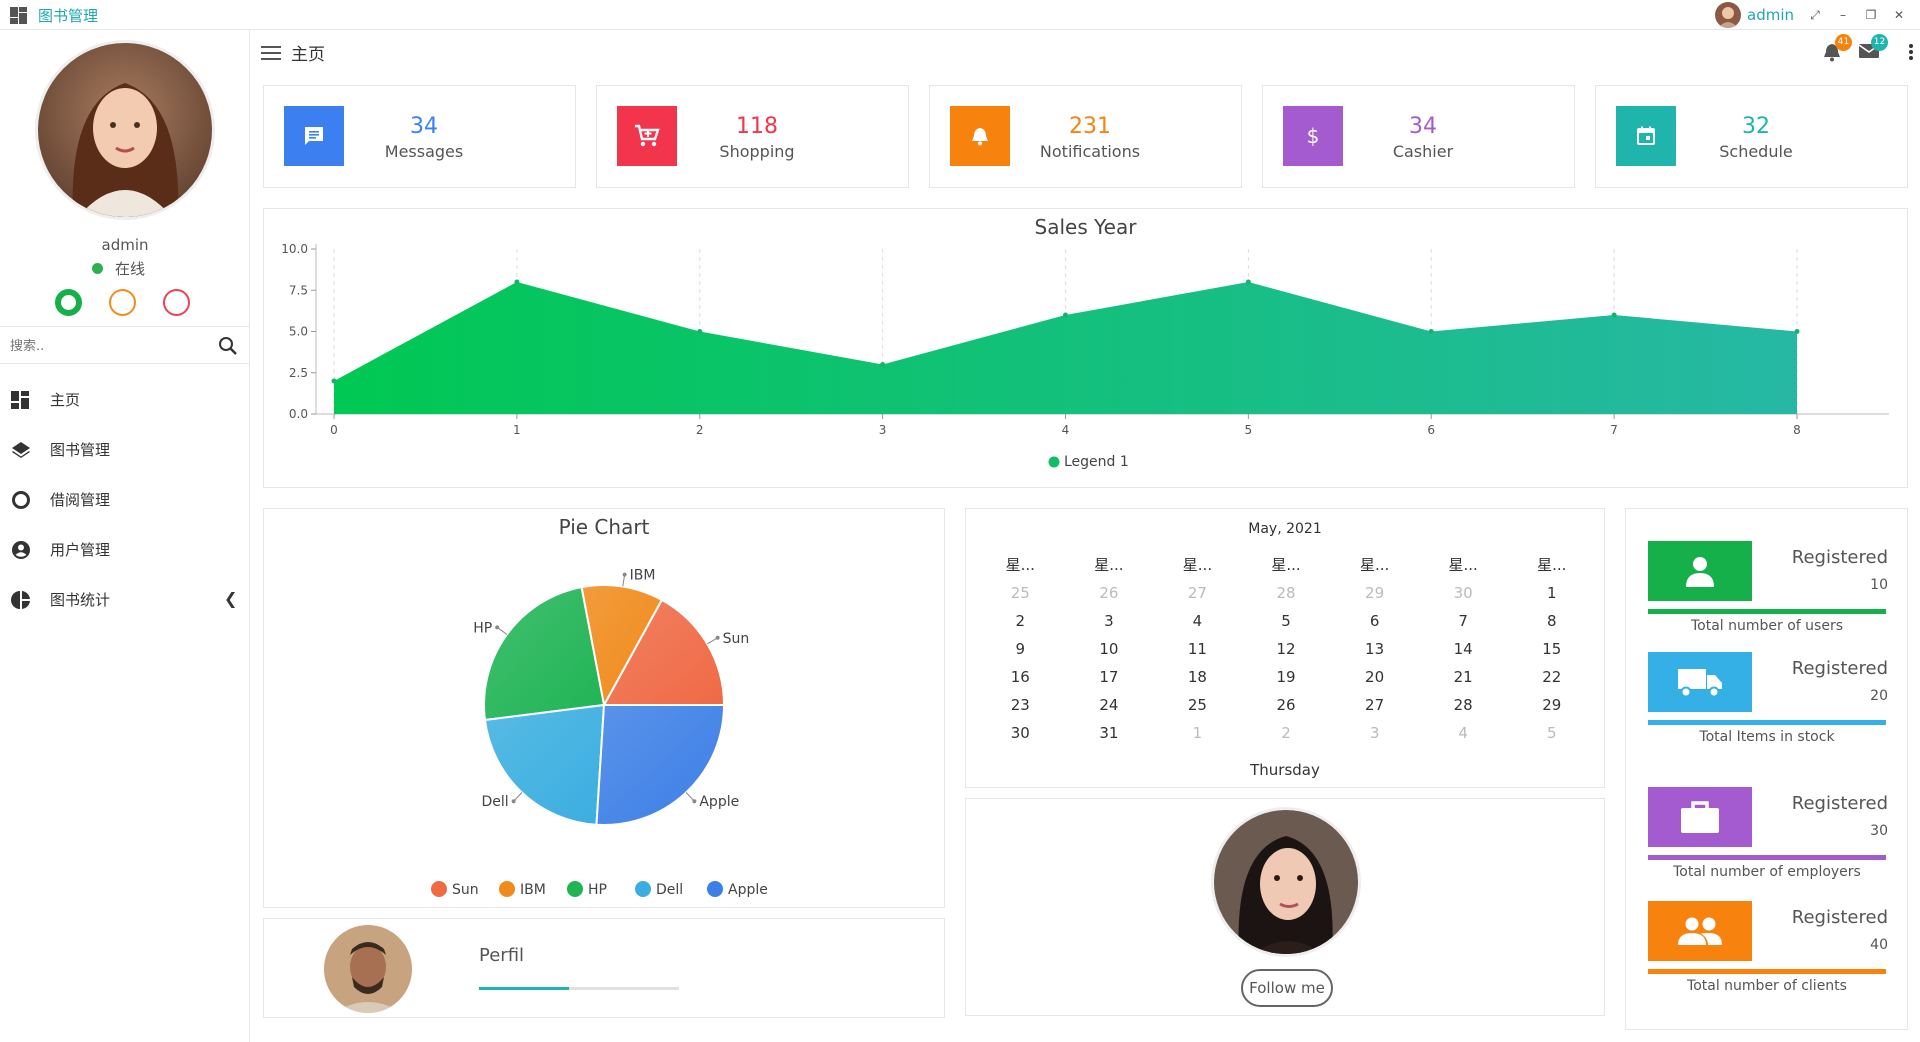 The image size is (1920, 1042). I want to click on stat-card-cashier: $ 34 Cashier, so click(1418, 136).